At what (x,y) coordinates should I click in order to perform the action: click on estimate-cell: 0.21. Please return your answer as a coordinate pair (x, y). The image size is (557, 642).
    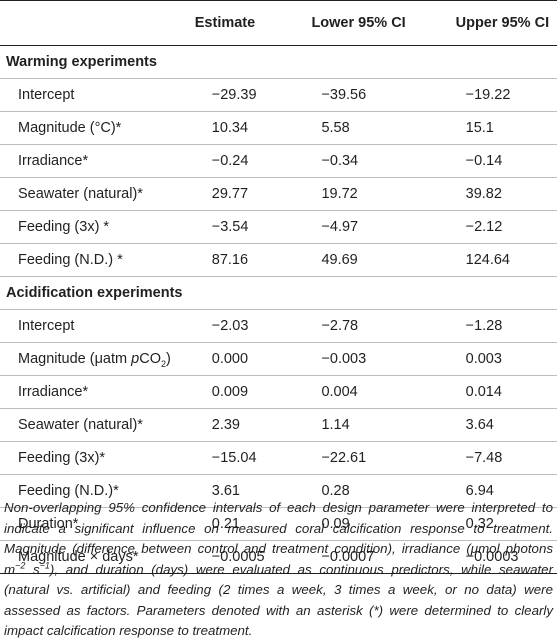
    Looking at the image, I should click on (225, 524).